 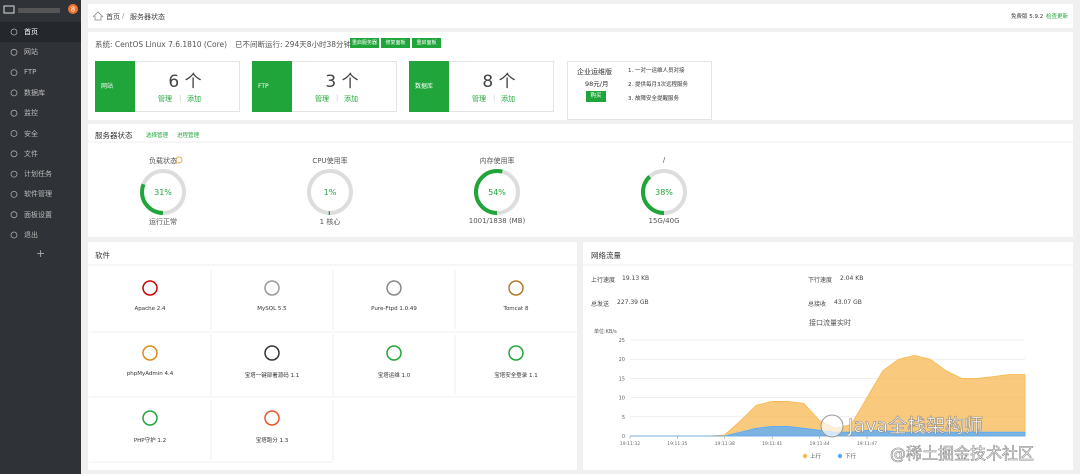 I want to click on software-name: Tomcat 8, so click(x=516, y=309).